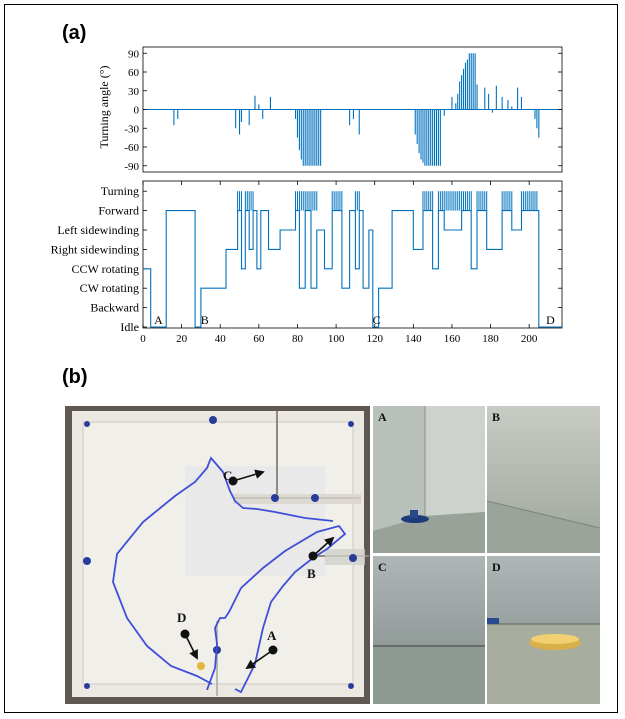 The height and width of the screenshot is (719, 625). What do you see at coordinates (259, 339) in the screenshot?
I see `x-tick-label: 60` at bounding box center [259, 339].